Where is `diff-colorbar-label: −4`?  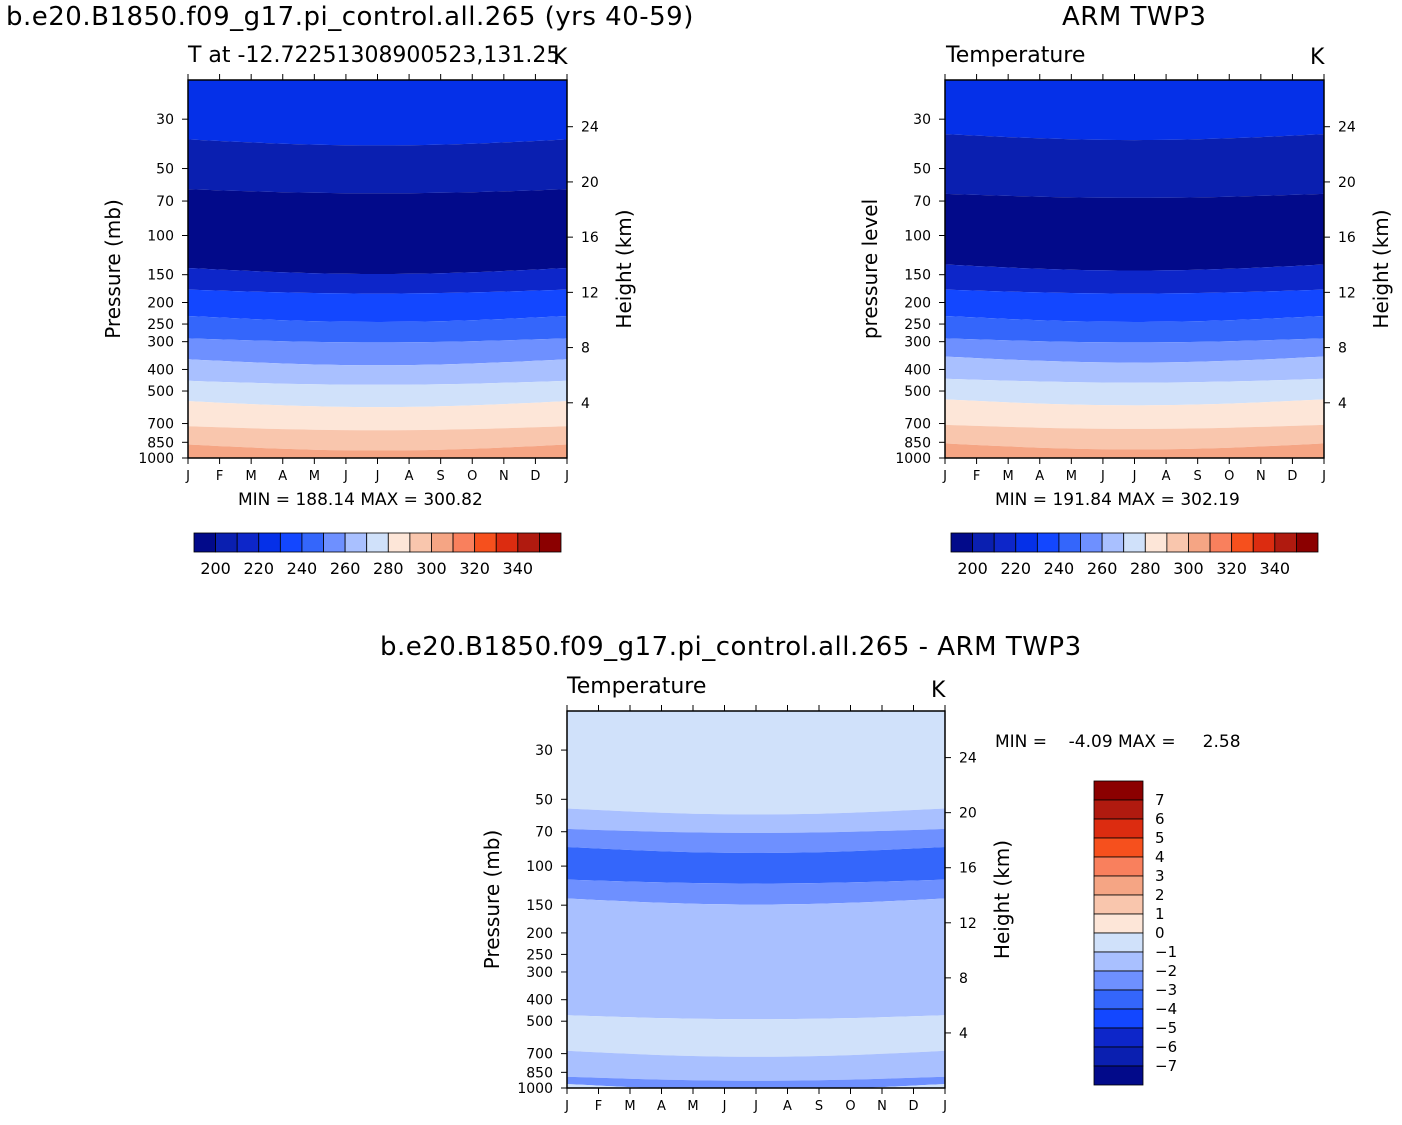
diff-colorbar-label: −4 is located at coordinates (1166, 1009).